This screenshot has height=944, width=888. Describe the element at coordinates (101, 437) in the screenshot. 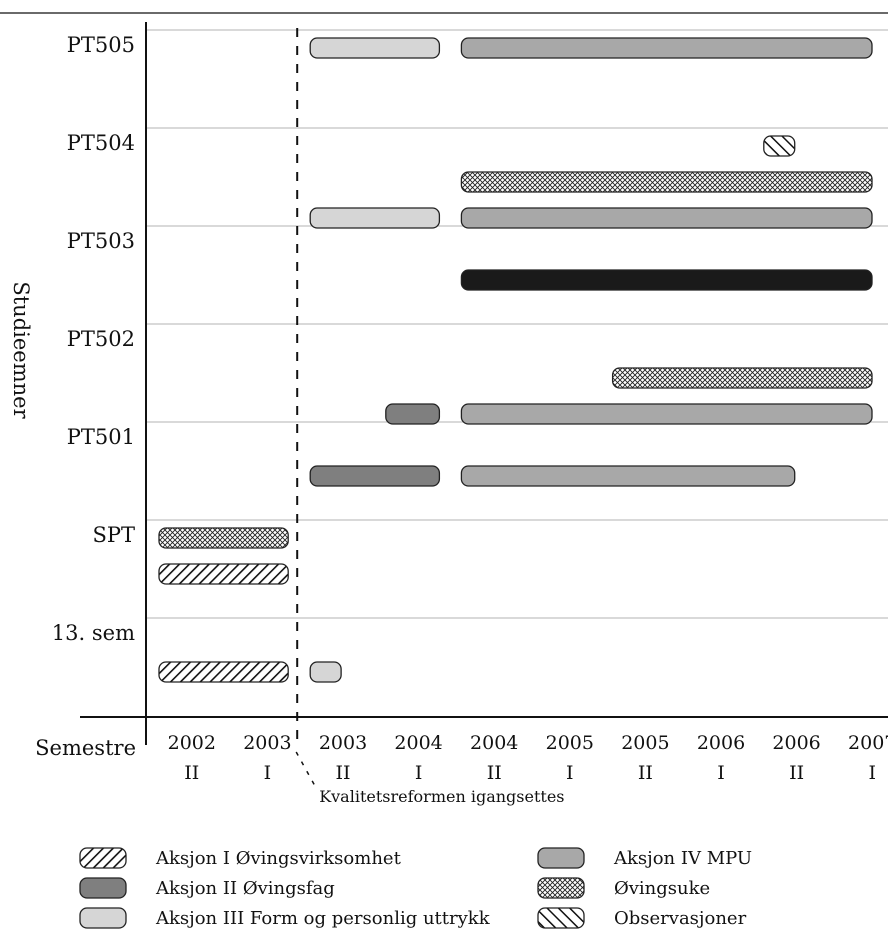

I see `row-label: PT501` at that location.